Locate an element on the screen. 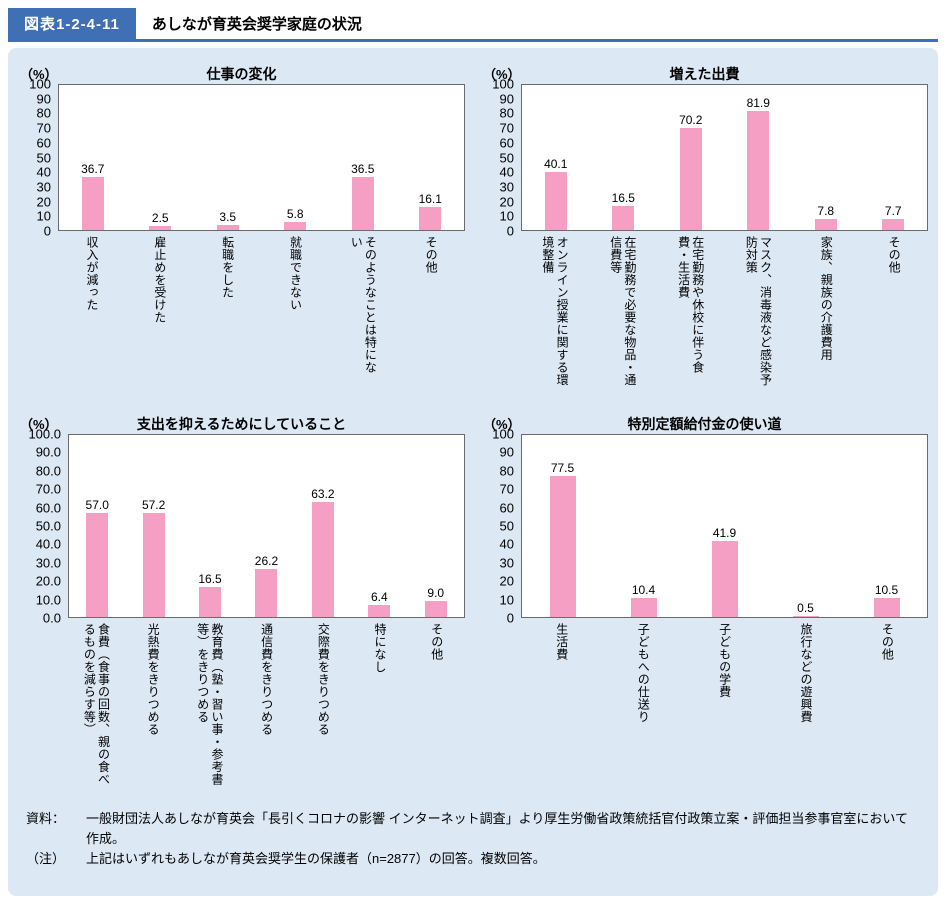 This screenshot has height=904, width=946. bar-value-label: 57.0 is located at coordinates (97, 505).